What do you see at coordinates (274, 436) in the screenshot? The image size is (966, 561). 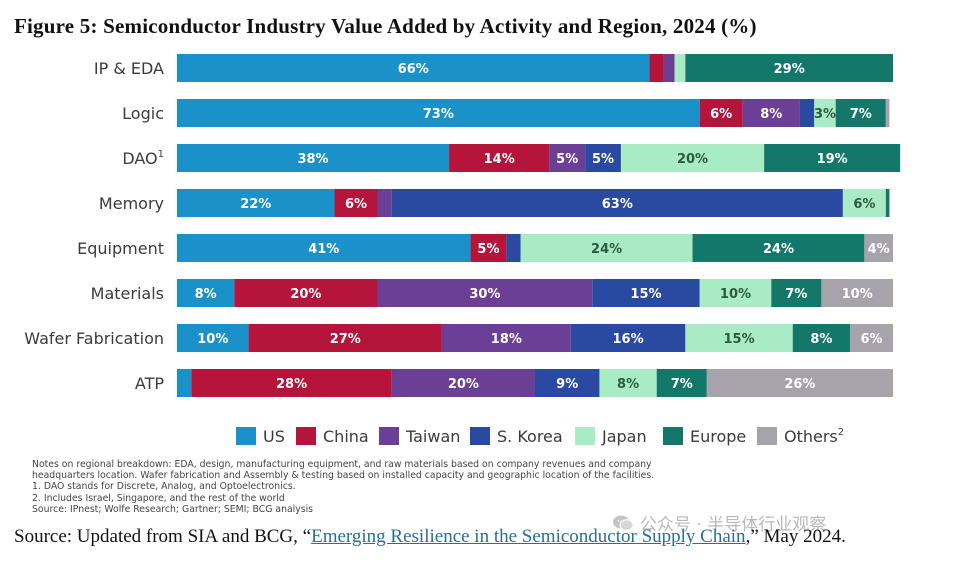 I see `legend-label: US` at bounding box center [274, 436].